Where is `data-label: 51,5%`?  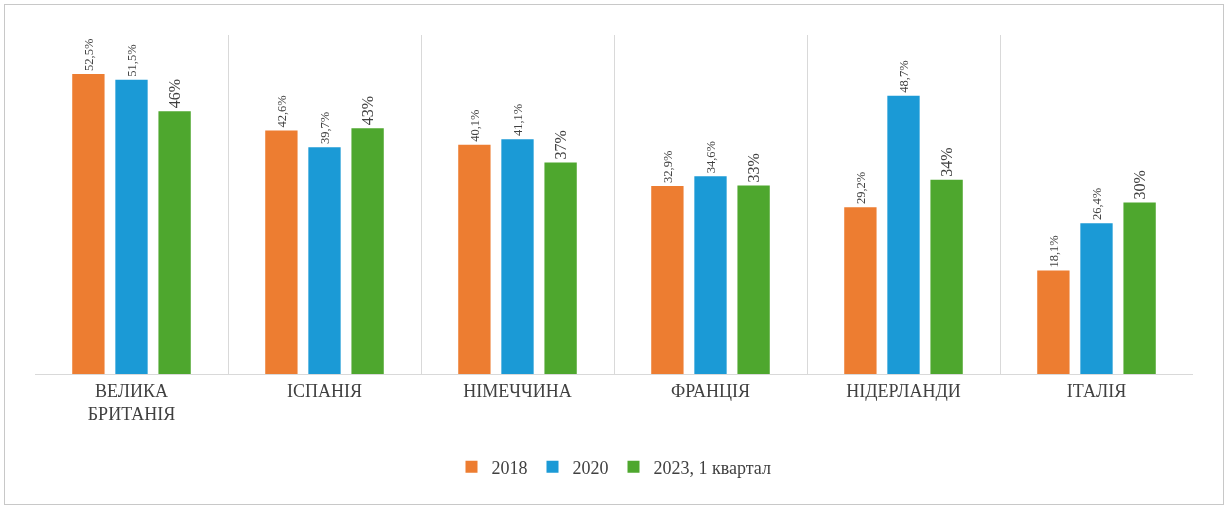 data-label: 51,5% is located at coordinates (131, 60).